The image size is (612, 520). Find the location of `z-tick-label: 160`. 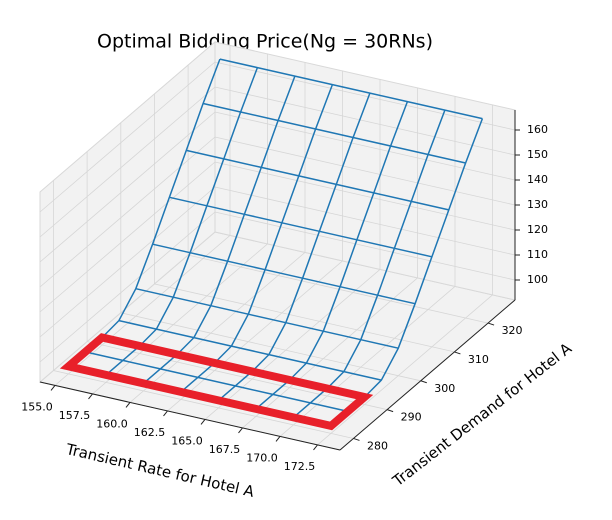

z-tick-label: 160 is located at coordinates (537, 129).